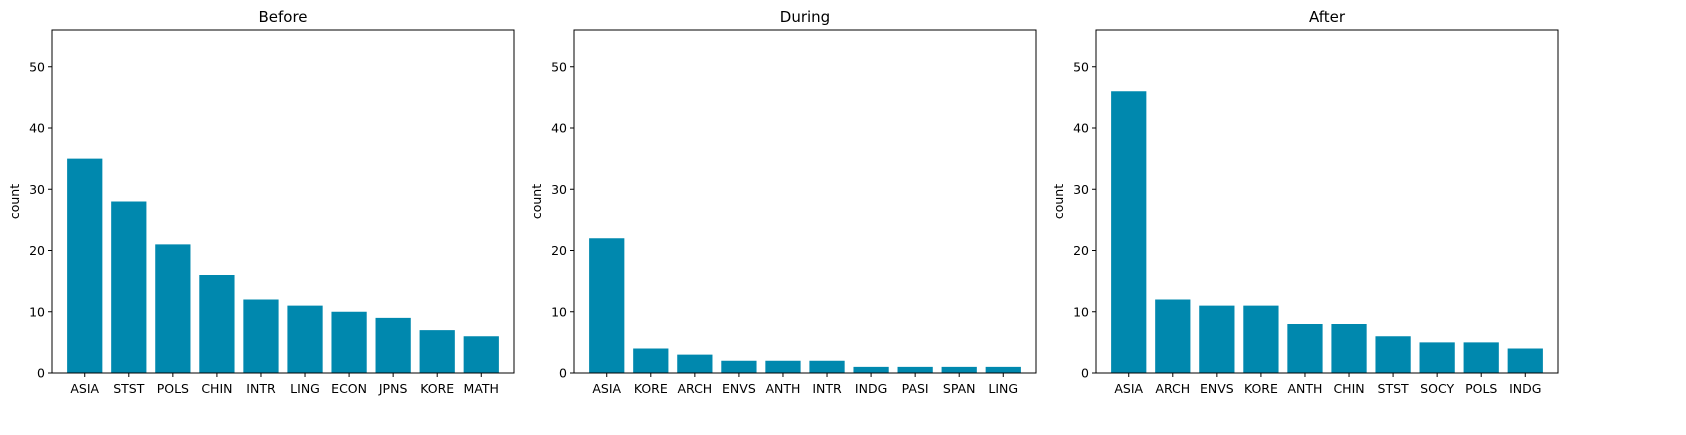 The image size is (1686, 435). I want to click on bar-math, so click(481, 354).